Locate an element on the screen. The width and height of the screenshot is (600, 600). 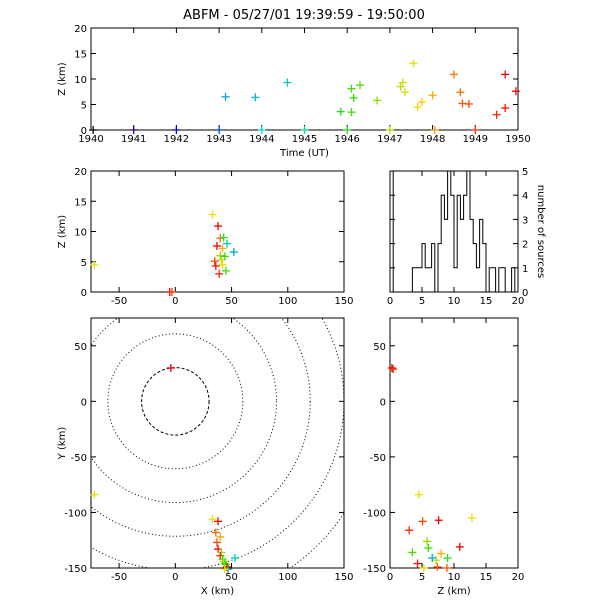
time-height-xtick-label: 1947 is located at coordinates (389, 139).